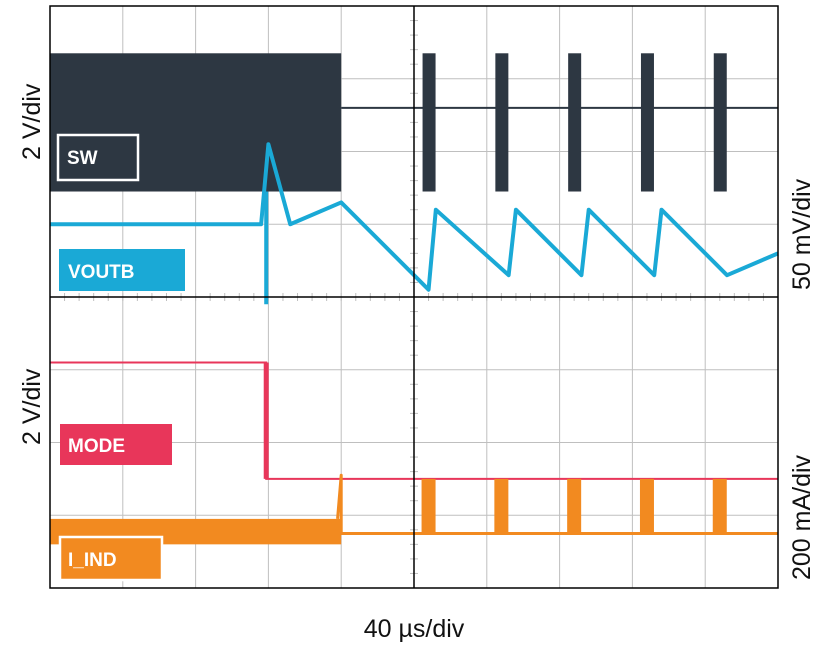 Image resolution: width=822 pixels, height=649 pixels. Describe the element at coordinates (414, 629) in the screenshot. I see `time-scale: 40 µs/div` at that location.